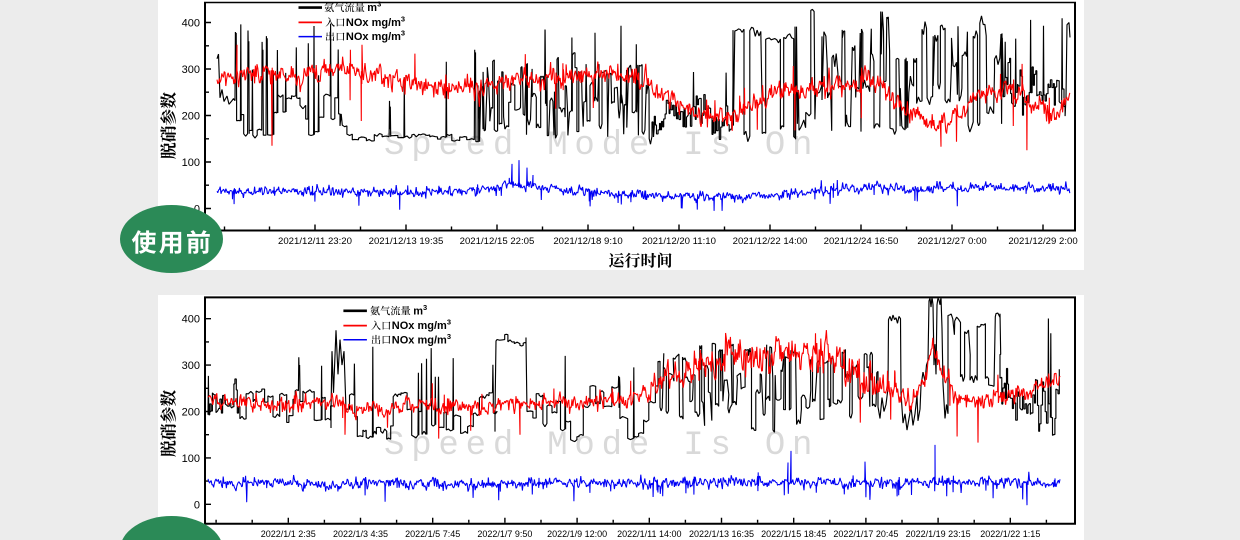  What do you see at coordinates (1042, 241) in the screenshot?
I see `svg-text: 2021/12/29 2:00` at bounding box center [1042, 241].